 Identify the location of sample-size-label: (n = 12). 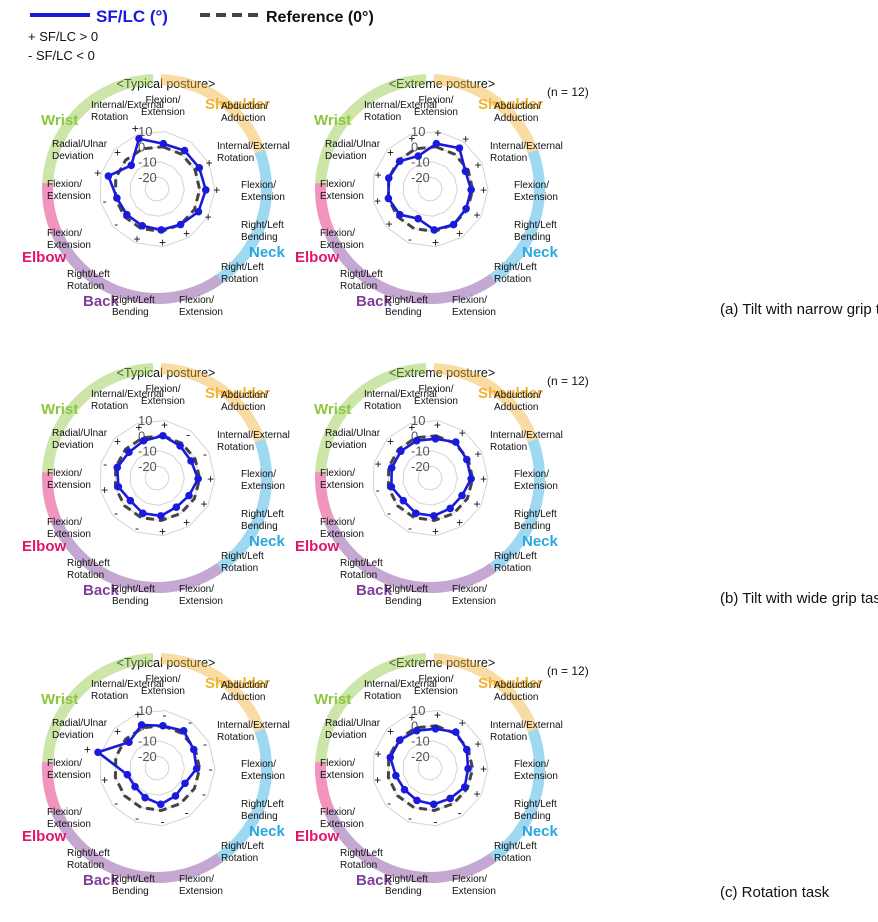
(568, 381).